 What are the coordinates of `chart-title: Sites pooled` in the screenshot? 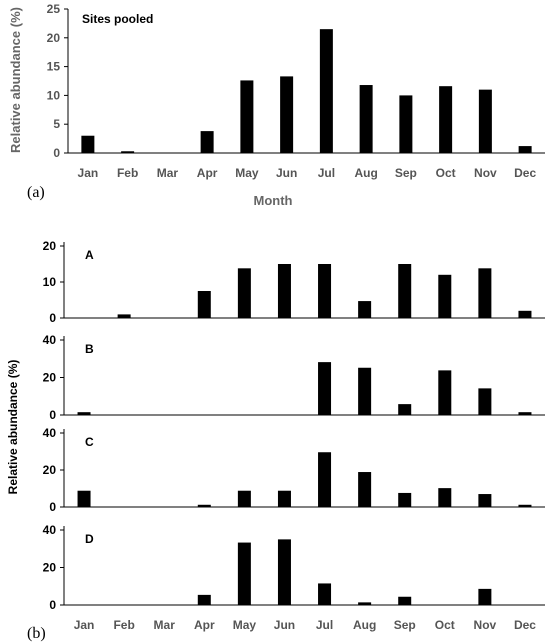 It's located at (117, 19).